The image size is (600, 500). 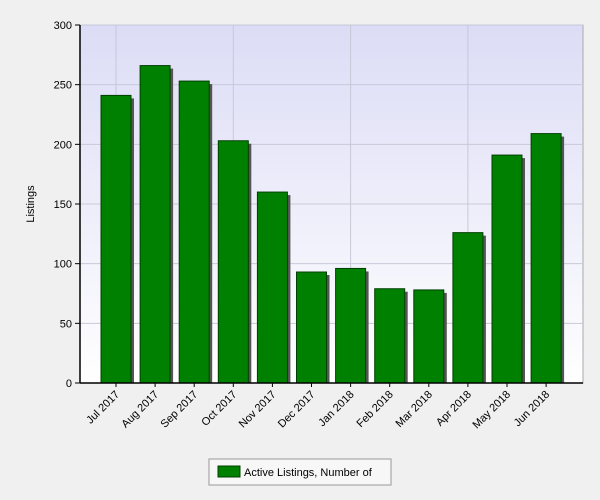 I want to click on y-tick-label: 250, so click(x=63, y=86).